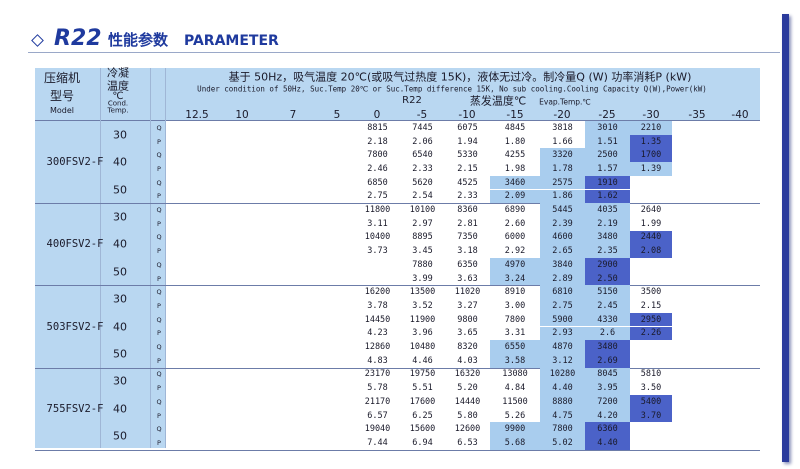 This screenshot has height=469, width=800. What do you see at coordinates (467, 333) in the screenshot?
I see `cell-value: 3.65` at bounding box center [467, 333].